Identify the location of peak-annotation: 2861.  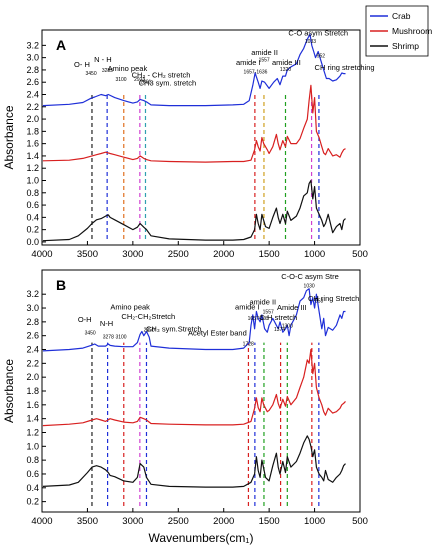
(145, 82).